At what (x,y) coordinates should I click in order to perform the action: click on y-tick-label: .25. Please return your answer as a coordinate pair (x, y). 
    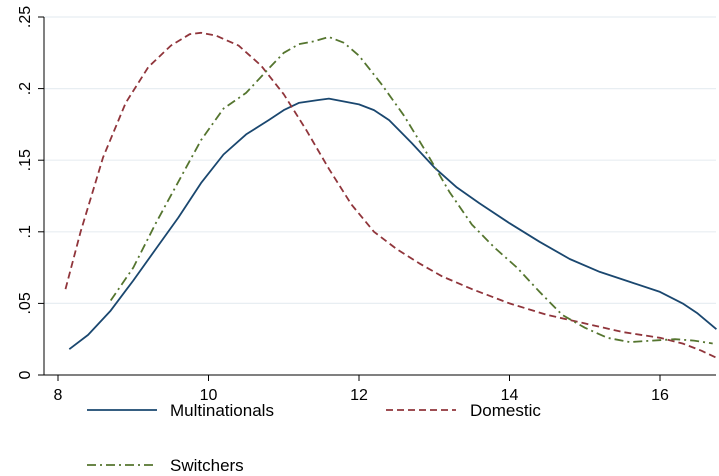
    Looking at the image, I should click on (25, 17).